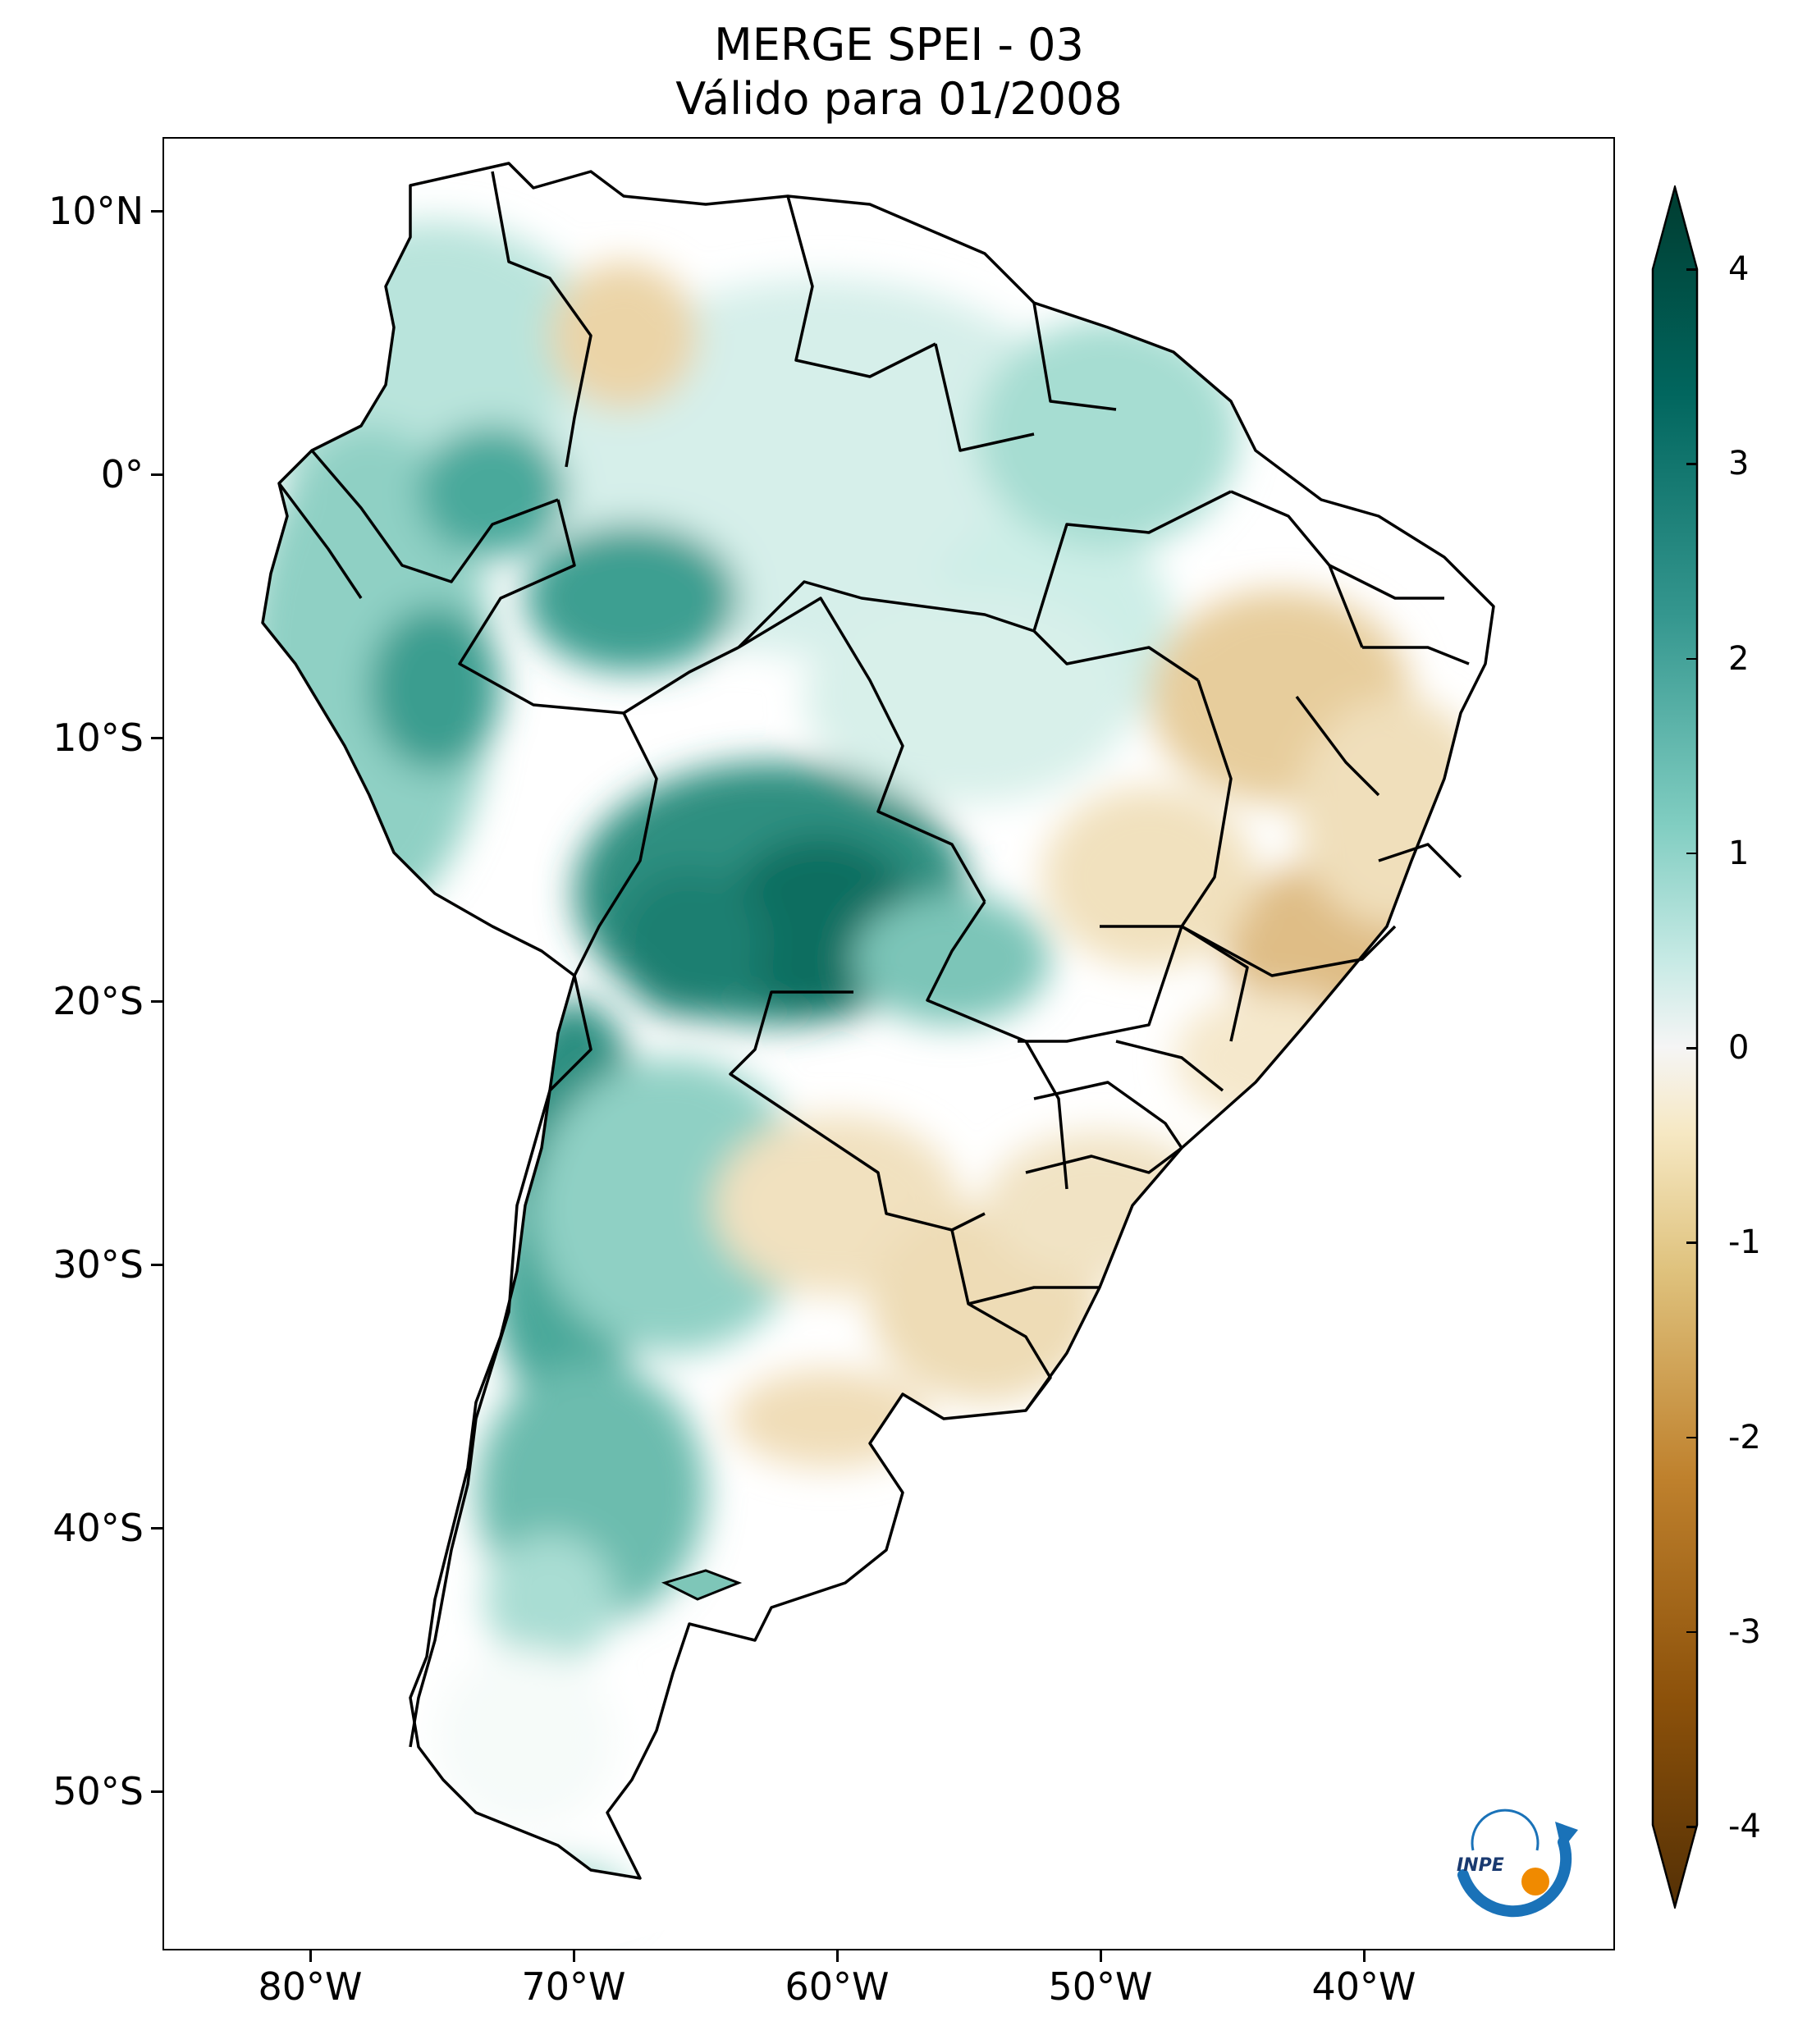 The image size is (1798, 2044). What do you see at coordinates (98, 1791) in the screenshot?
I see `lat-label: 50°S` at bounding box center [98, 1791].